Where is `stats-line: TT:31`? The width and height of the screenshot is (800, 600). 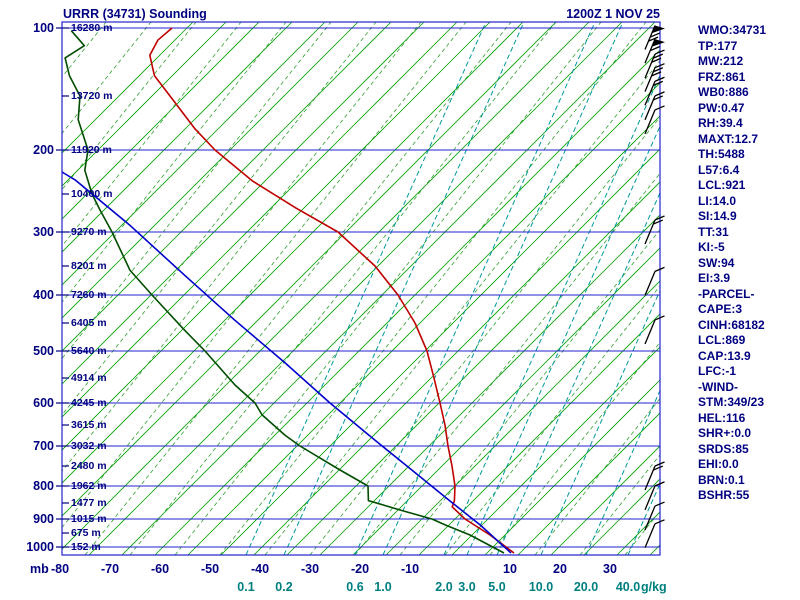
stats-line: TT:31 is located at coordinates (713, 231).